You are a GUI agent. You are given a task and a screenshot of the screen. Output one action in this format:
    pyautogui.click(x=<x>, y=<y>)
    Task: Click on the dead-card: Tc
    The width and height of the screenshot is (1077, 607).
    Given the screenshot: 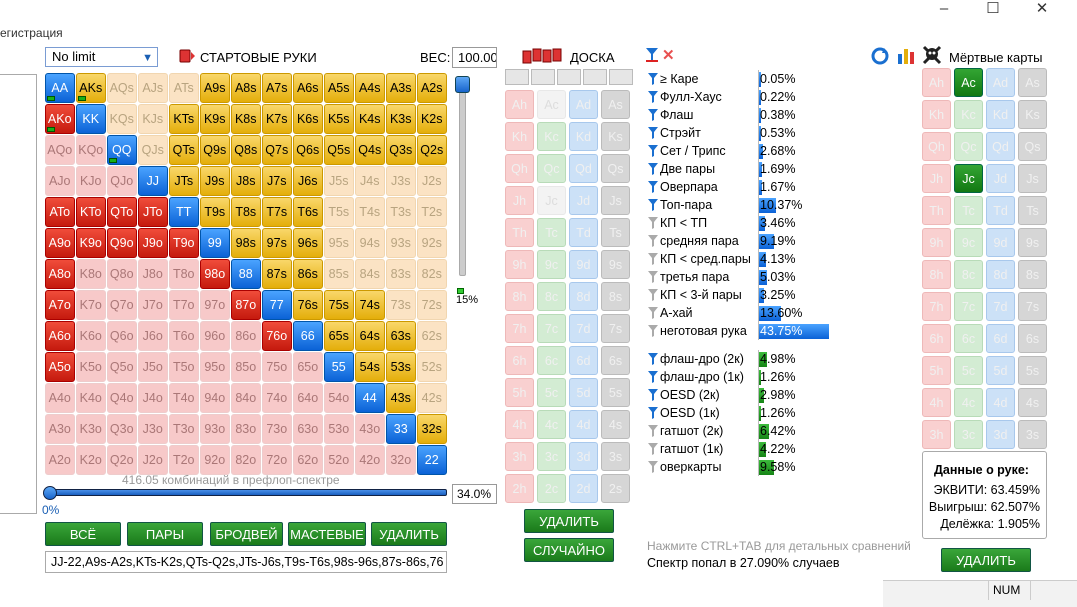 What is the action you would take?
    pyautogui.click(x=968, y=210)
    